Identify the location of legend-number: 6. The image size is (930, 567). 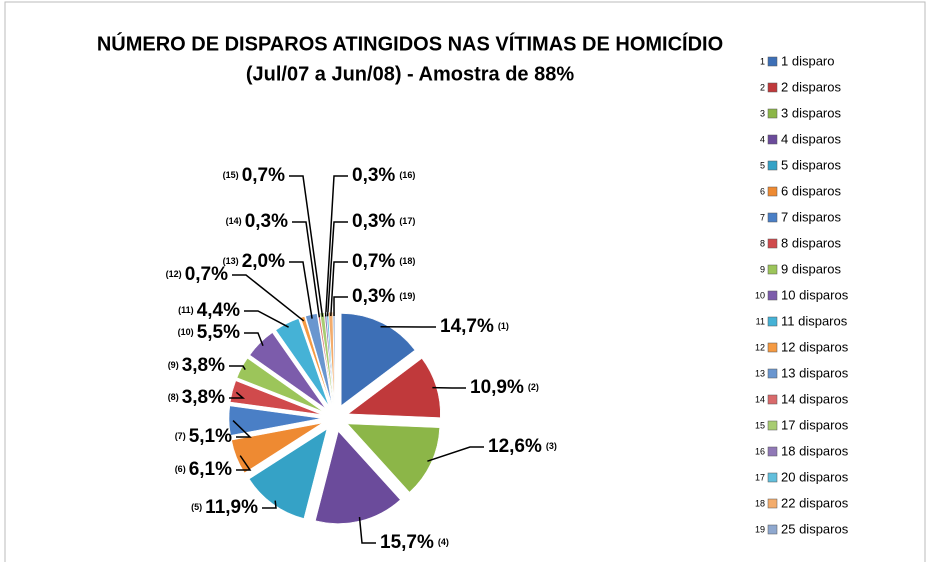
(762, 191).